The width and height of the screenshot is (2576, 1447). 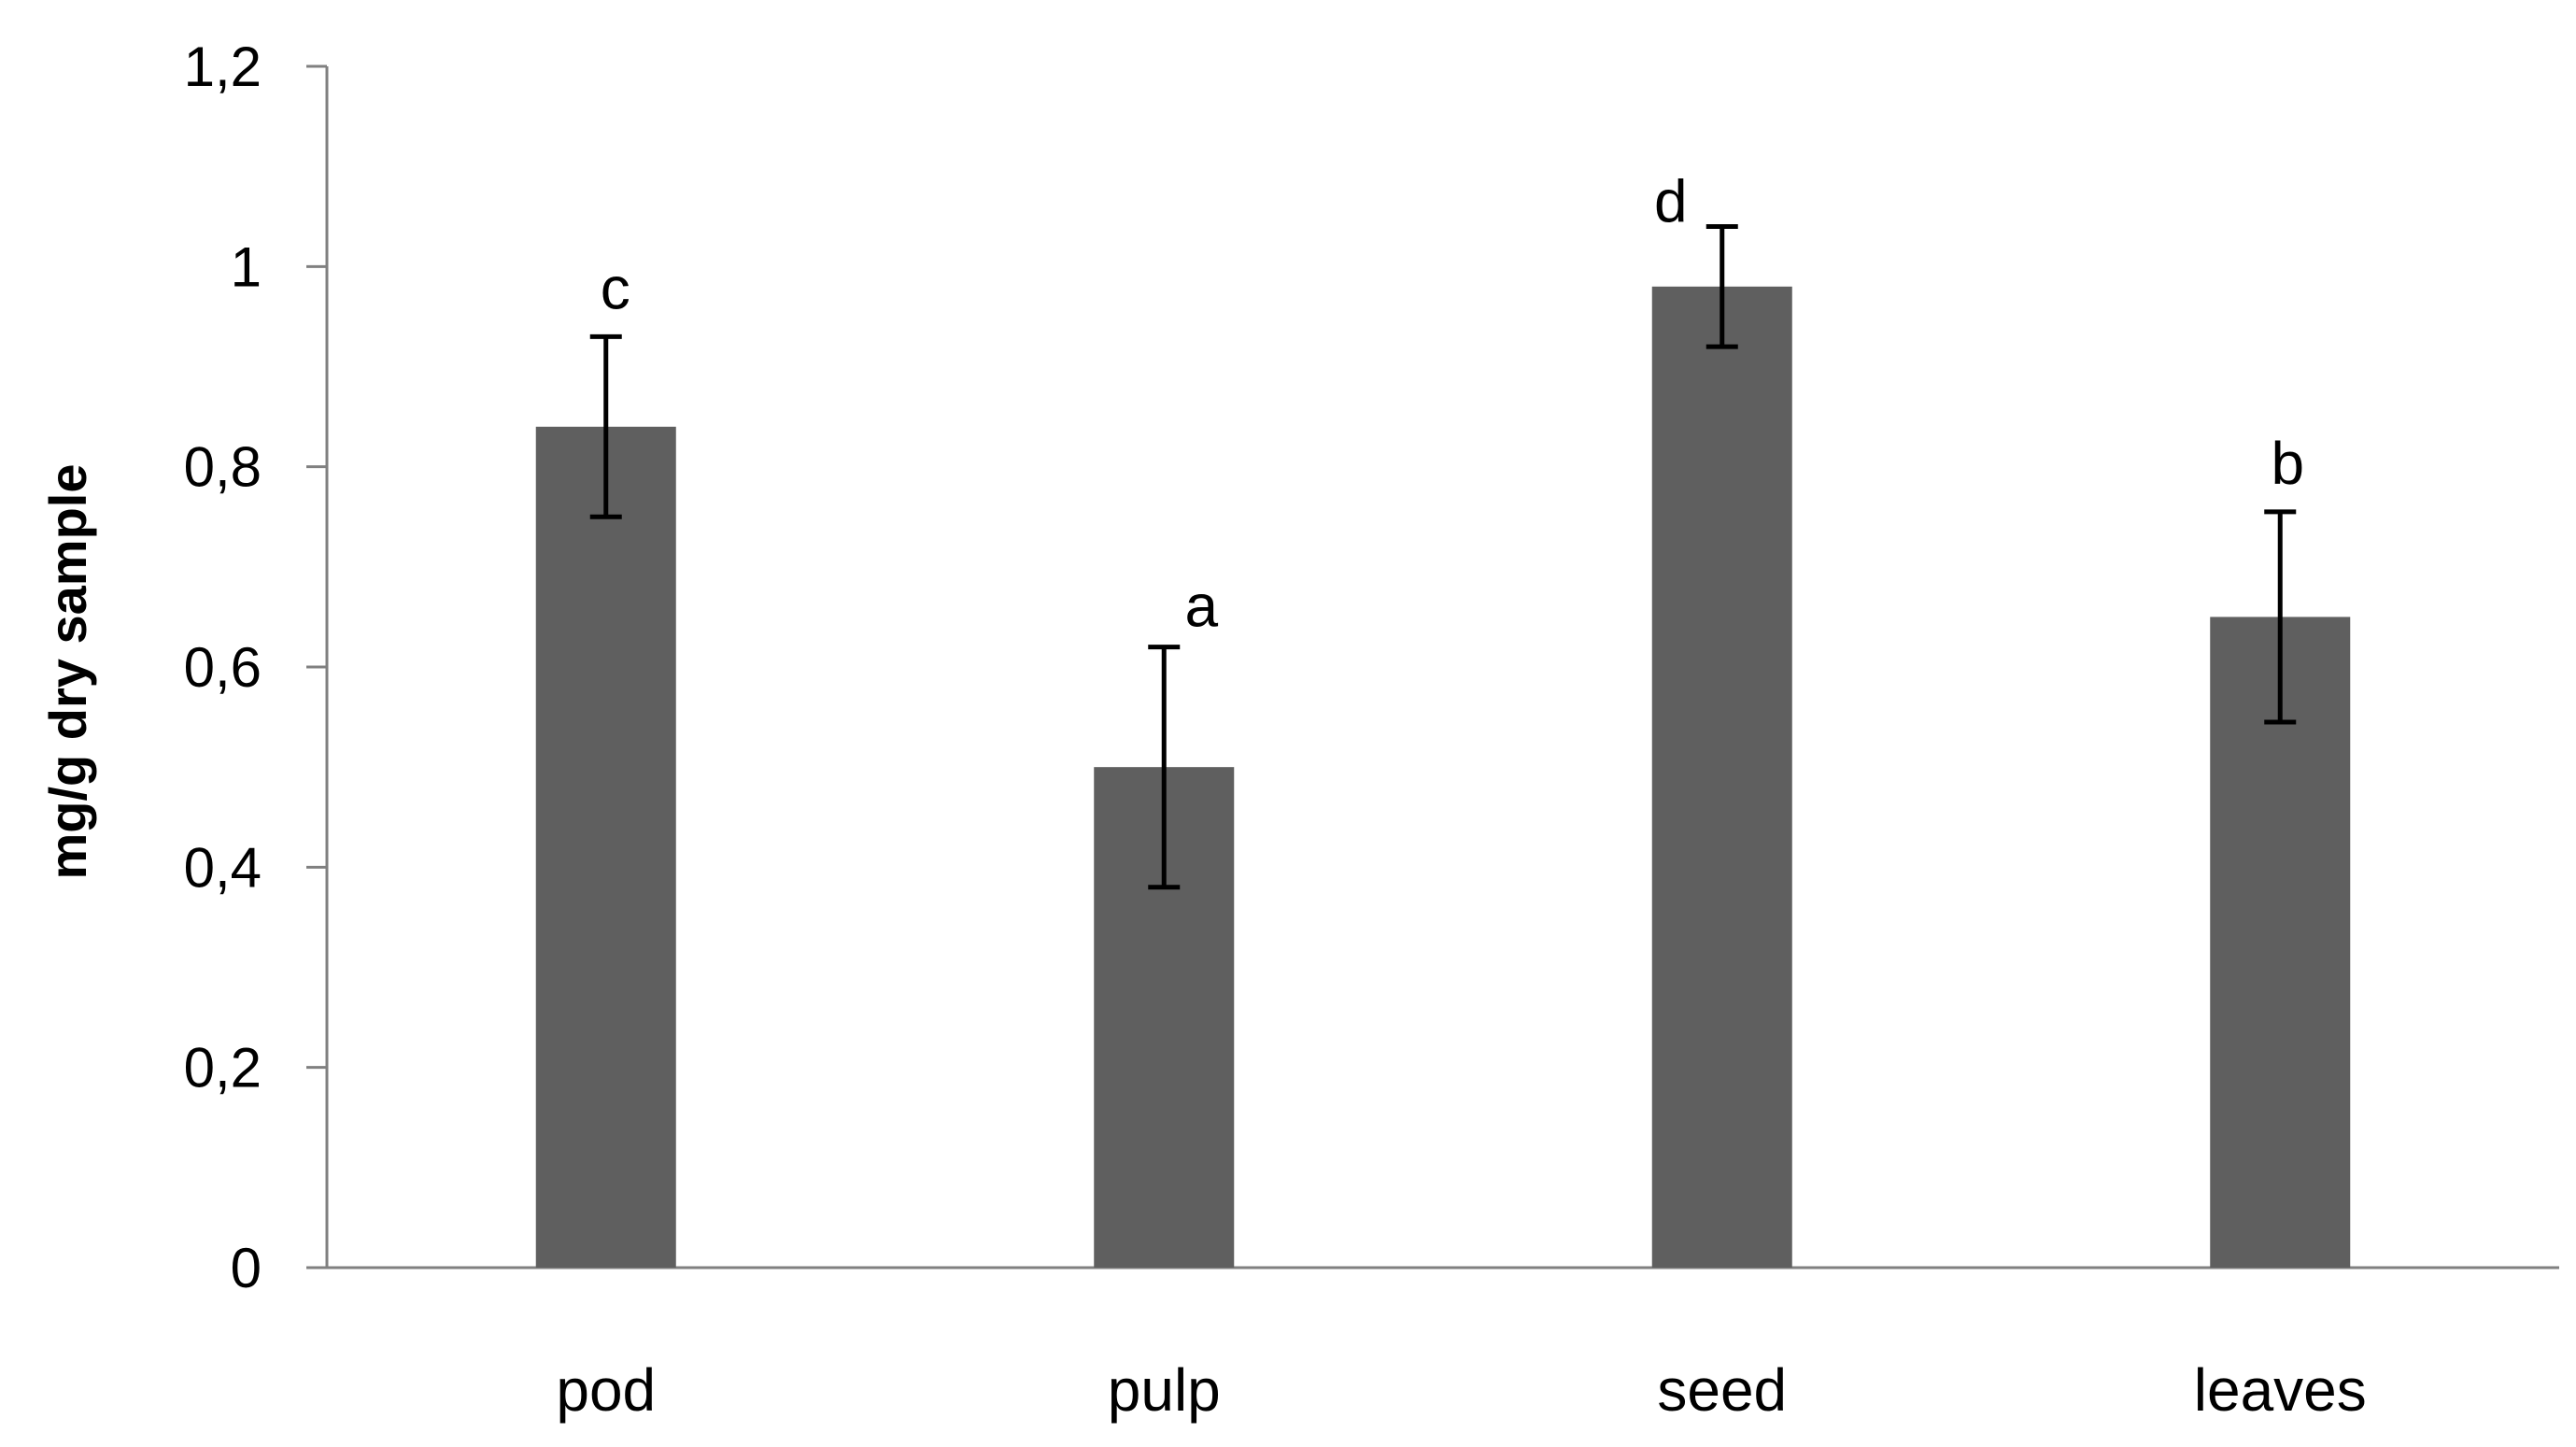 I want to click on x-category-label: leaves, so click(x=2280, y=1390).